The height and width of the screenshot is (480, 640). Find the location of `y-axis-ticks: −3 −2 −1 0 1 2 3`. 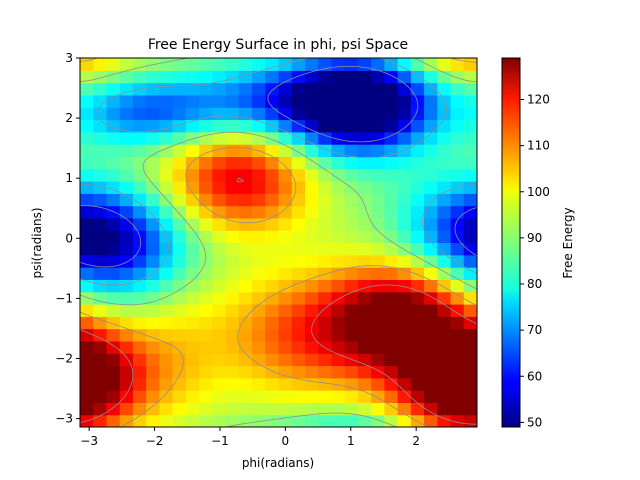

y-axis-ticks: −3 −2 −1 0 1 2 3 is located at coordinates (67, 238).